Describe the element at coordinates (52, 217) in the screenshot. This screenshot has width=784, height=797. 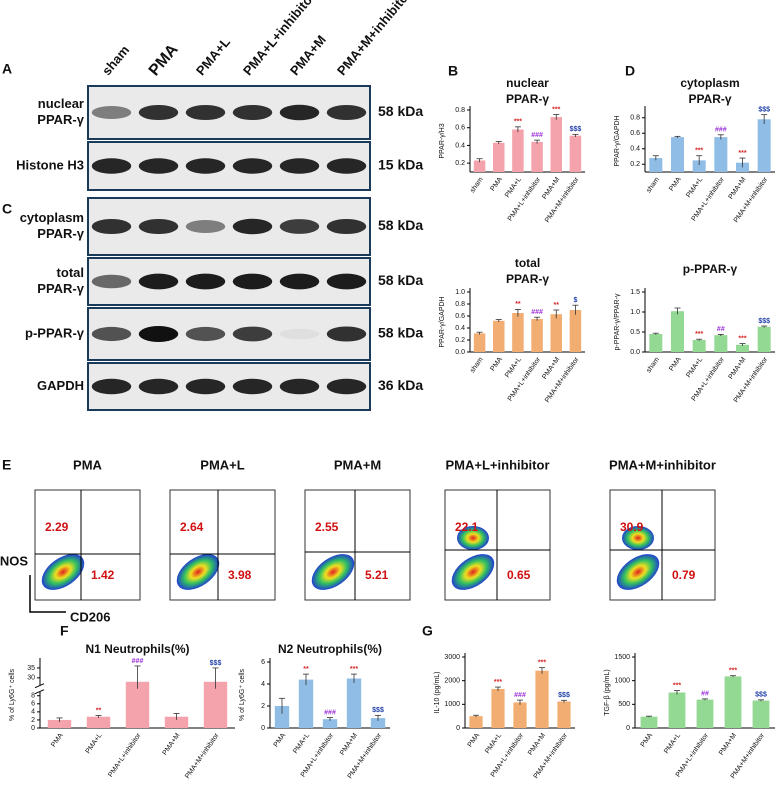
I see `blot-label: cytoplasm` at that location.